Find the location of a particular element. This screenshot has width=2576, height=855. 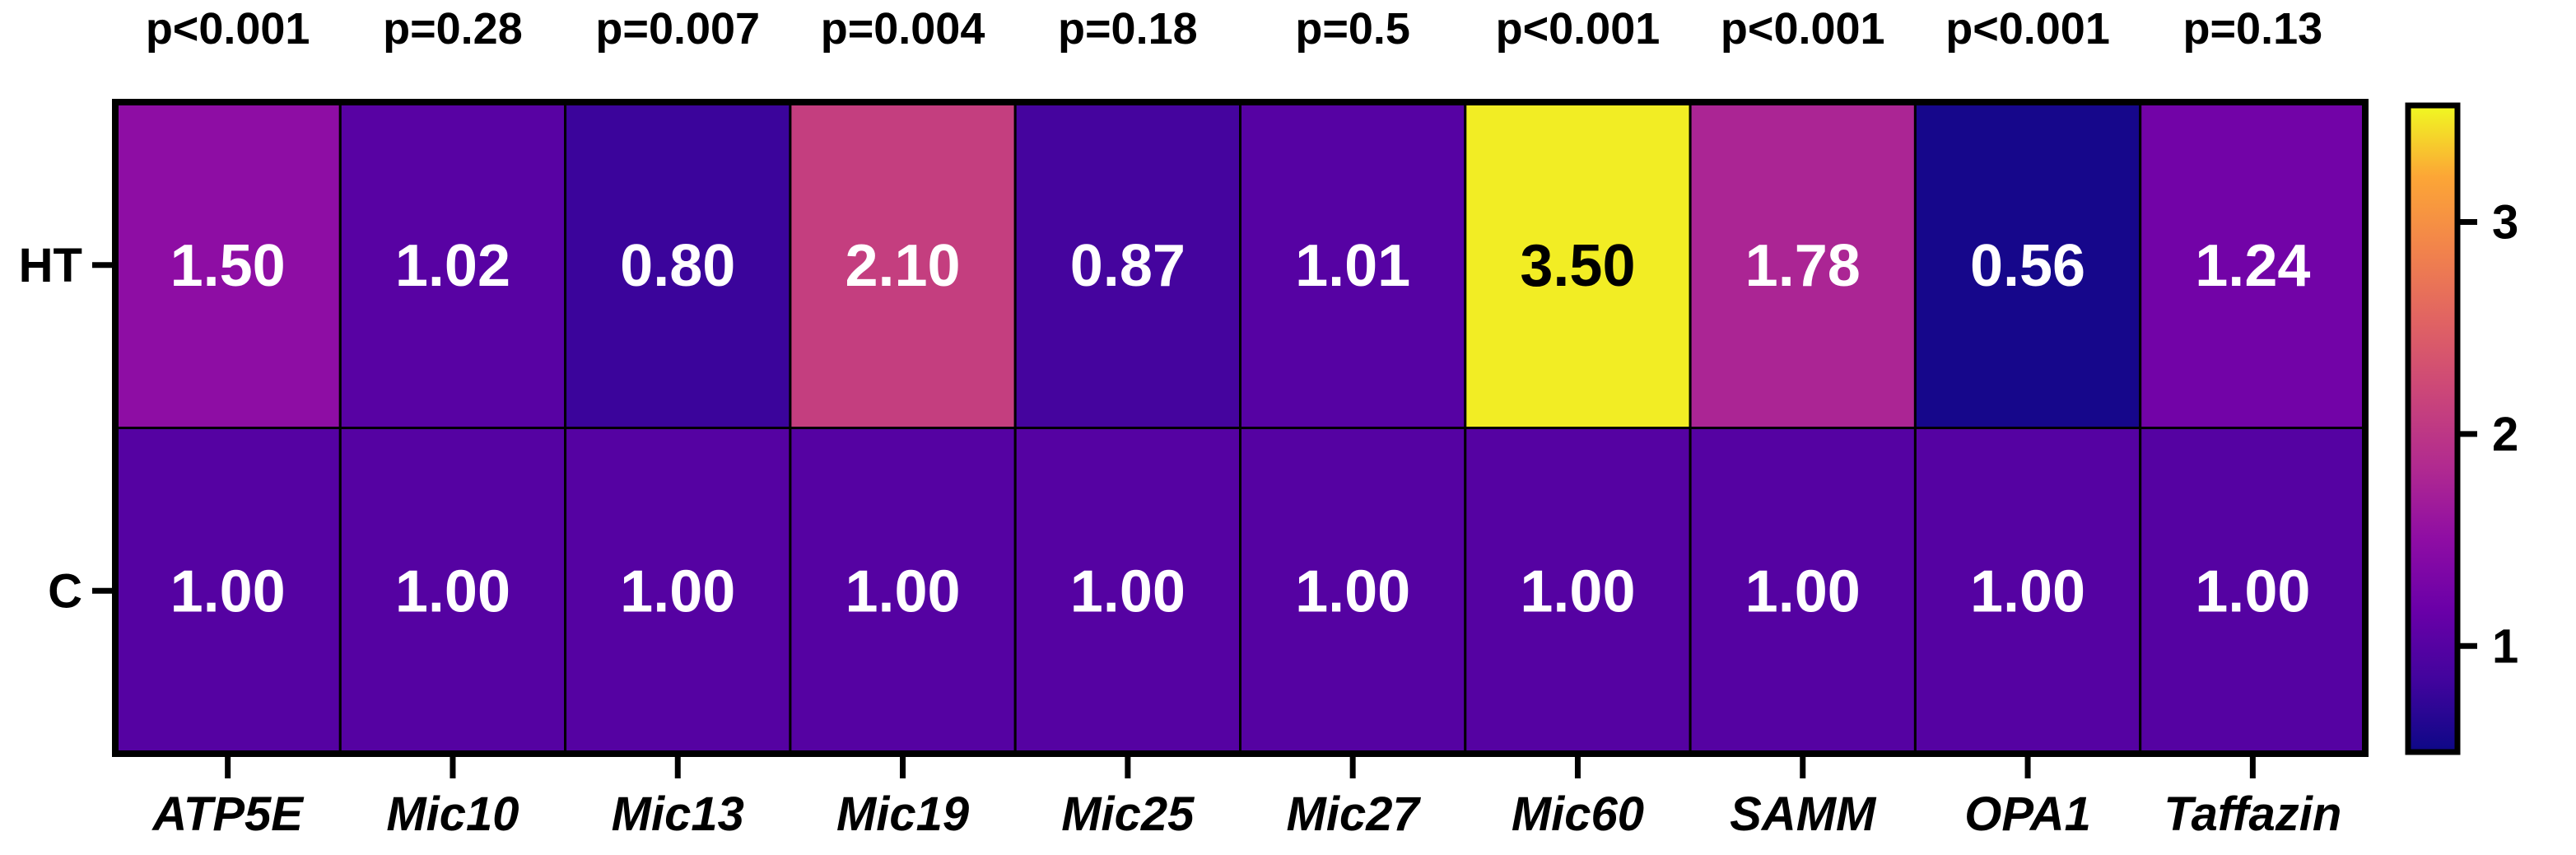

x-tick-label: Taffazin is located at coordinates (2252, 814).